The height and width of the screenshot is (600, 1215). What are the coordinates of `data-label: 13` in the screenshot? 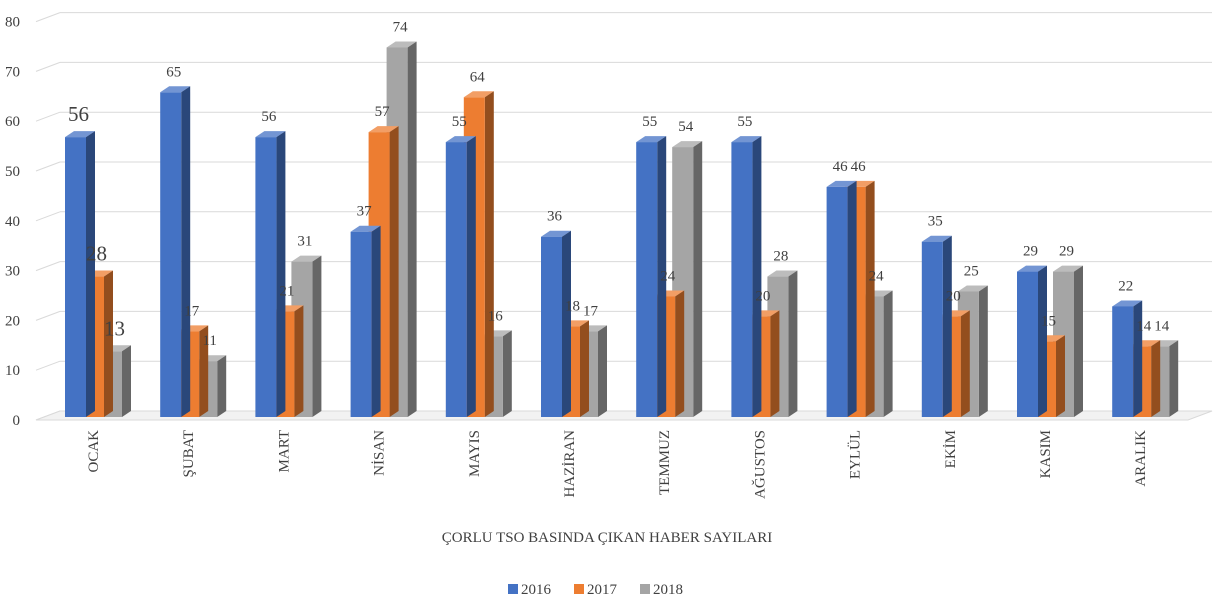 It's located at (114, 328).